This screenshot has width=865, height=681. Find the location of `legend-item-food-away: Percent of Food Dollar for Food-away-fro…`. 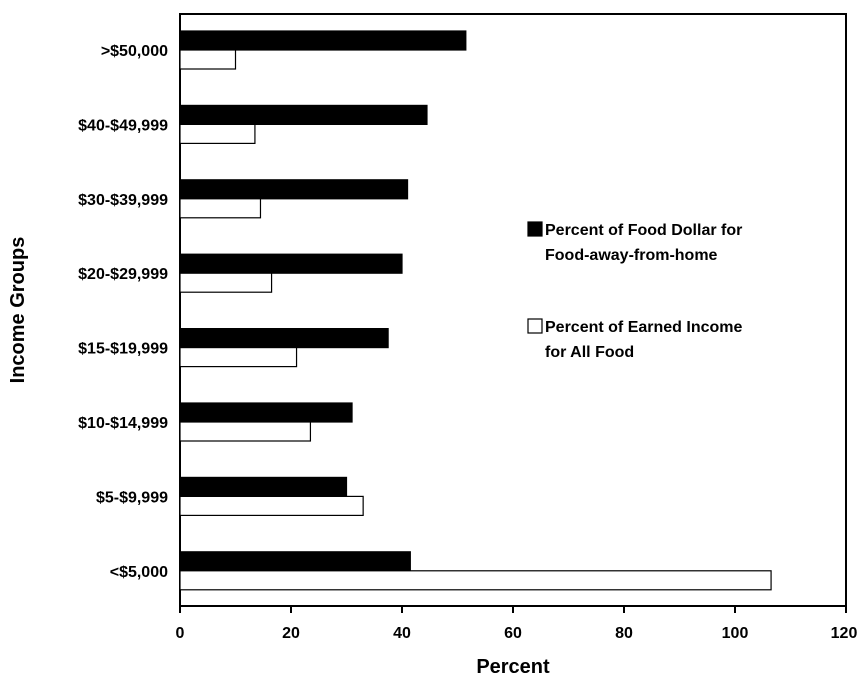

legend-item-food-away: Percent of Food Dollar for Food-away-fro… is located at coordinates (634, 242).